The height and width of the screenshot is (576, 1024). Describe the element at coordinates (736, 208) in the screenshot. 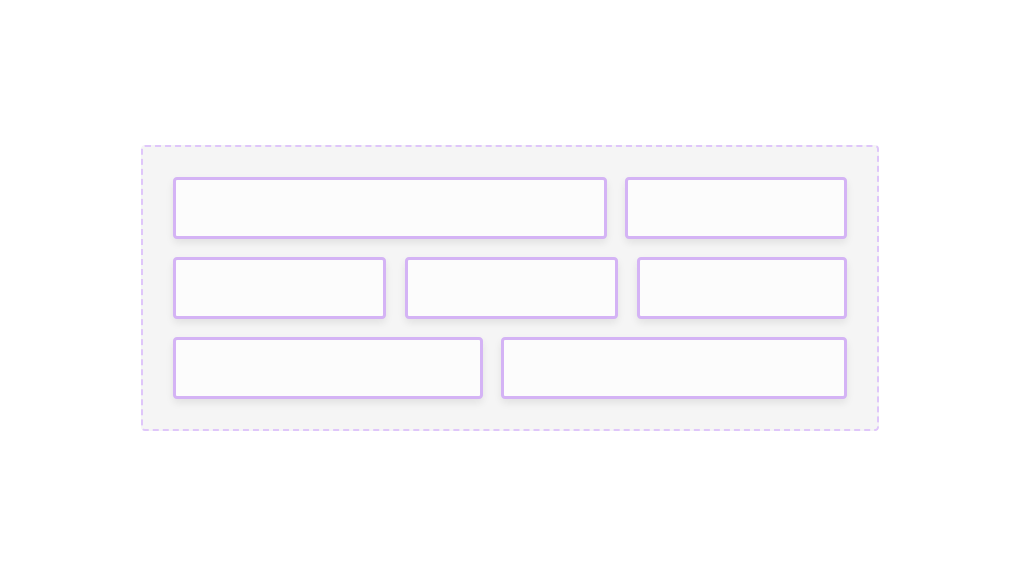

I see `row1-box-narrow` at that location.